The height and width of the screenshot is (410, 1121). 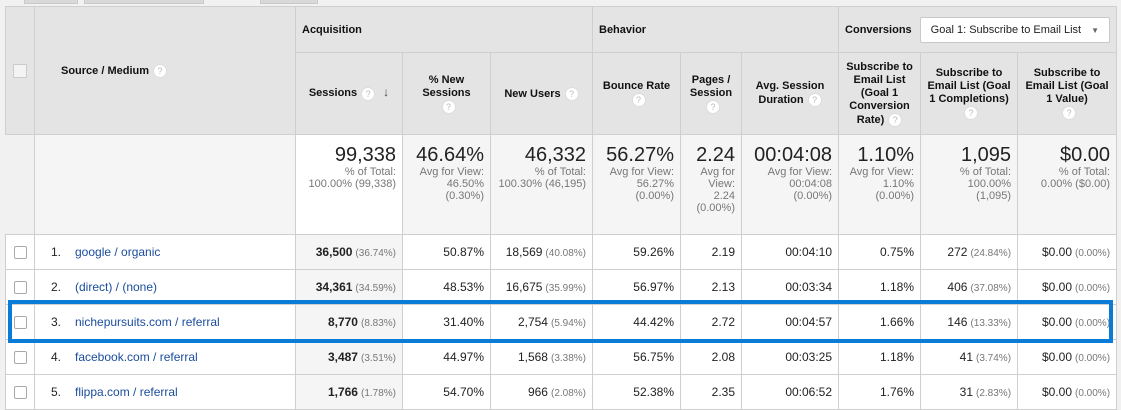 What do you see at coordinates (793, 155) in the screenshot?
I see `total-value: 00:04:08` at bounding box center [793, 155].